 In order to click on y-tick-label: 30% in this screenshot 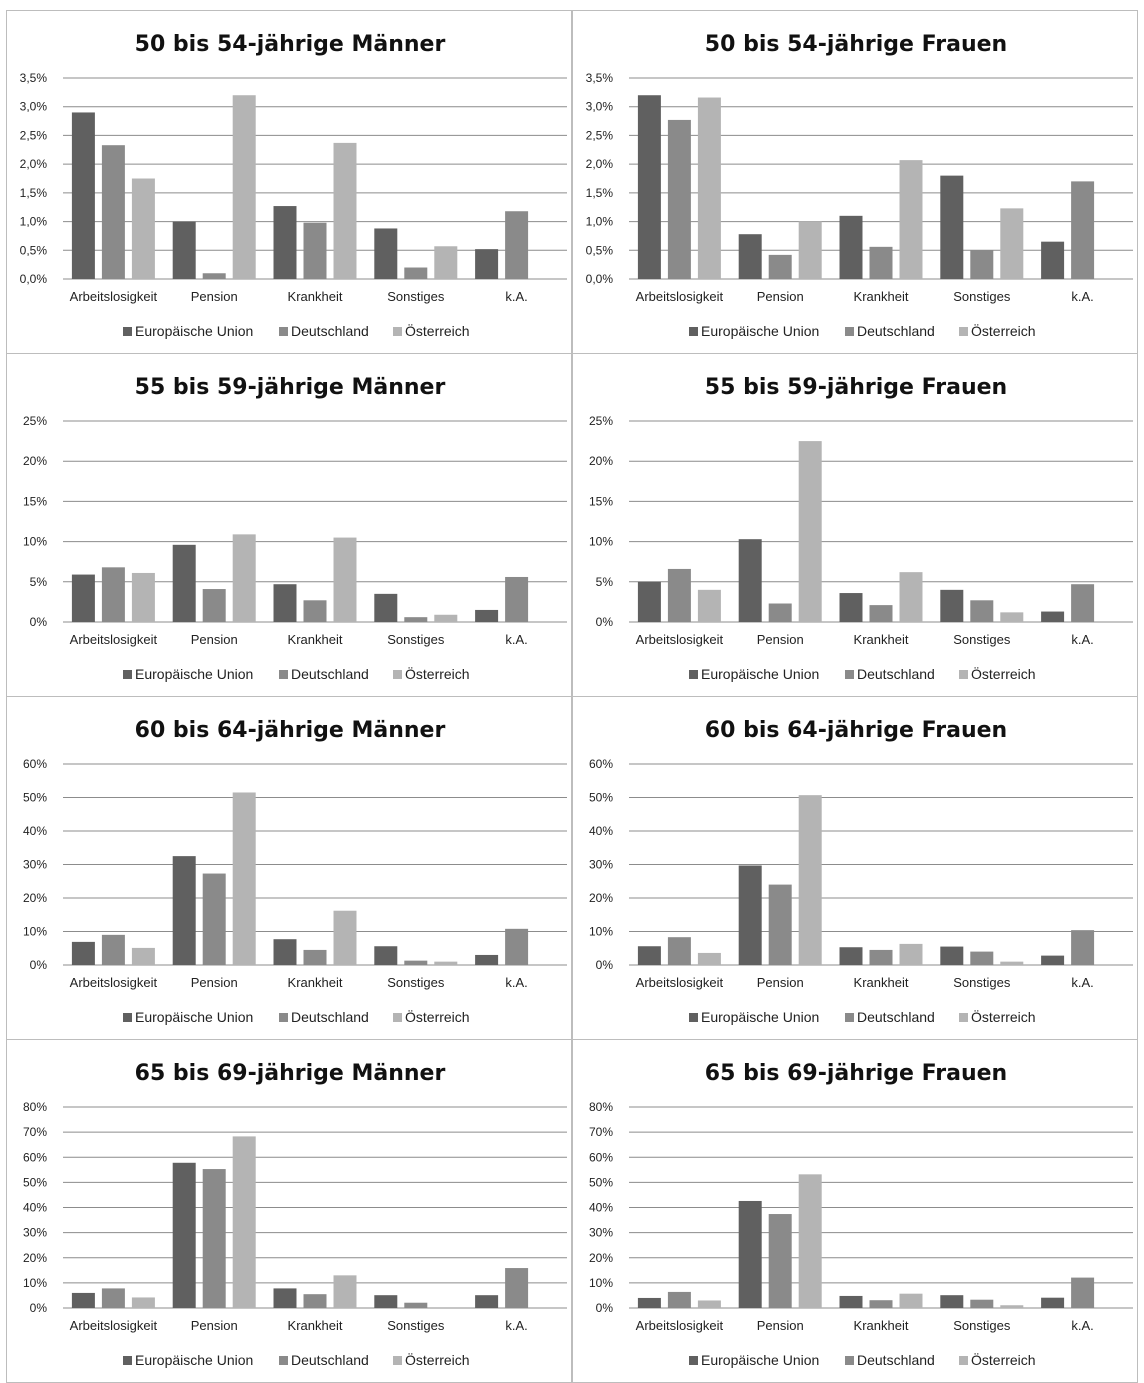, I will do `click(601, 1233)`.